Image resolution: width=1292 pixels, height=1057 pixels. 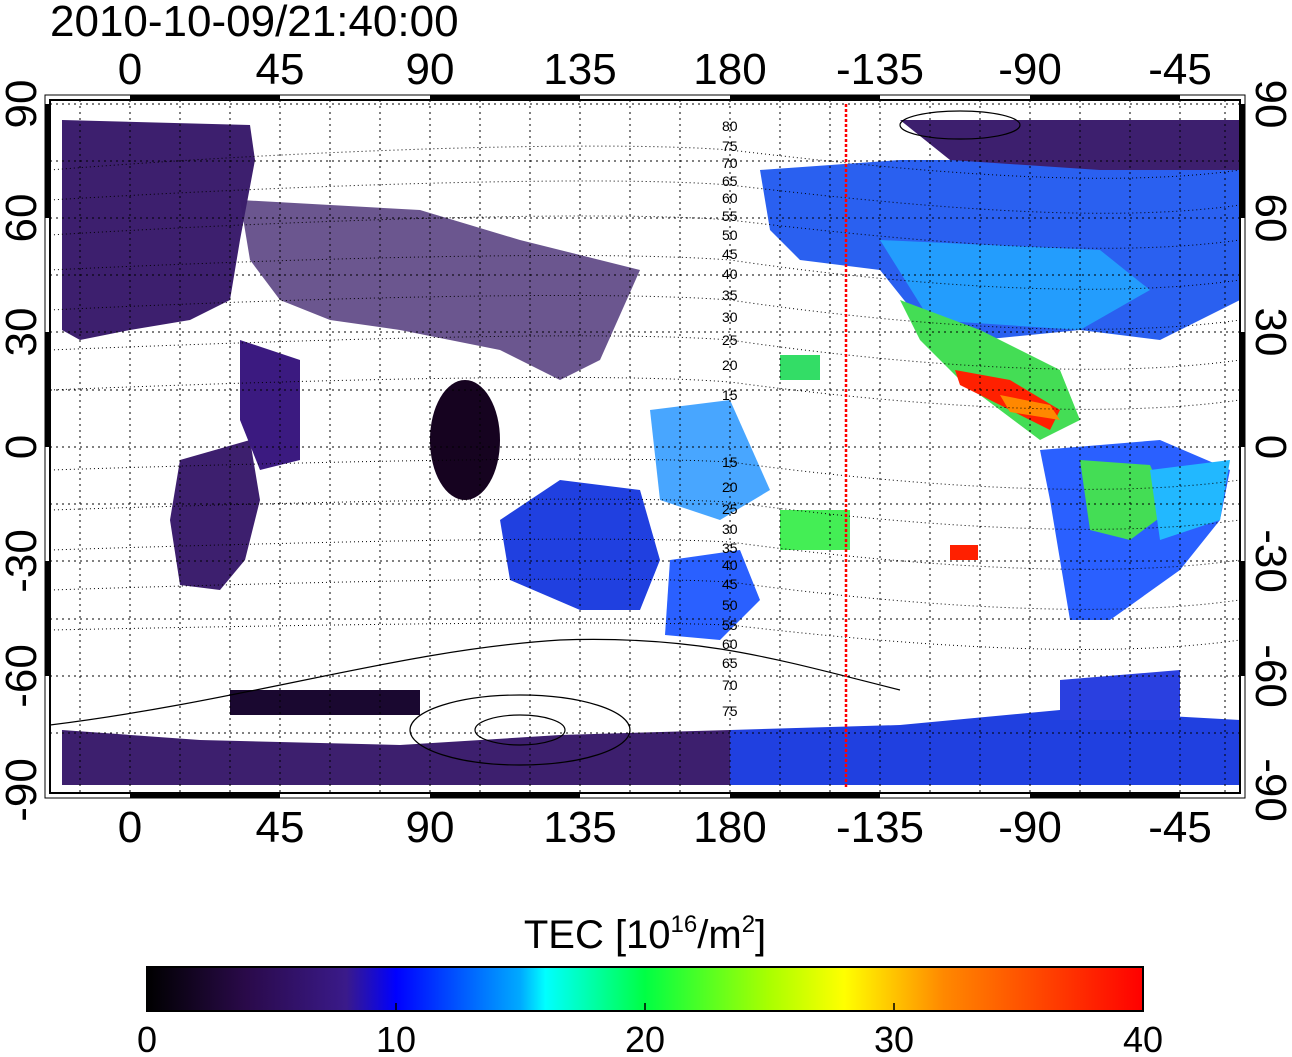 I want to click on colorbar-tick-labels: 0 10 20 30 40, so click(x=650, y=1038).